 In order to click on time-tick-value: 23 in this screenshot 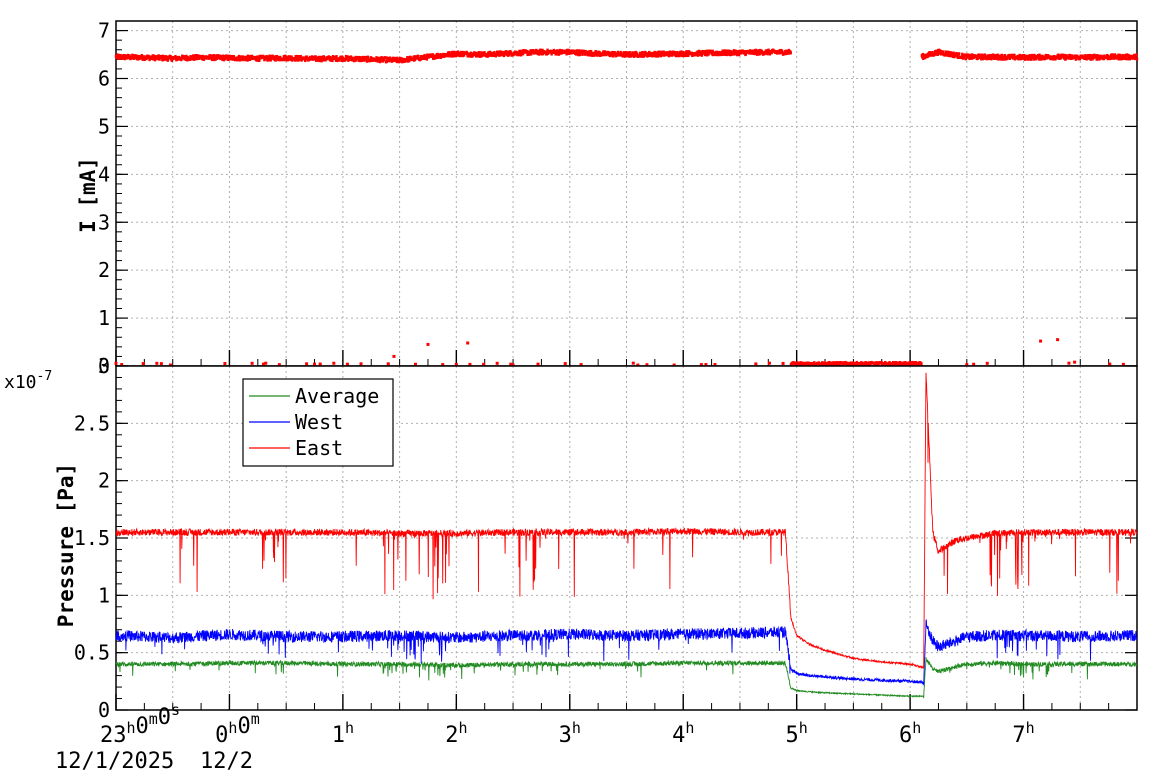, I will do `click(113, 735)`.